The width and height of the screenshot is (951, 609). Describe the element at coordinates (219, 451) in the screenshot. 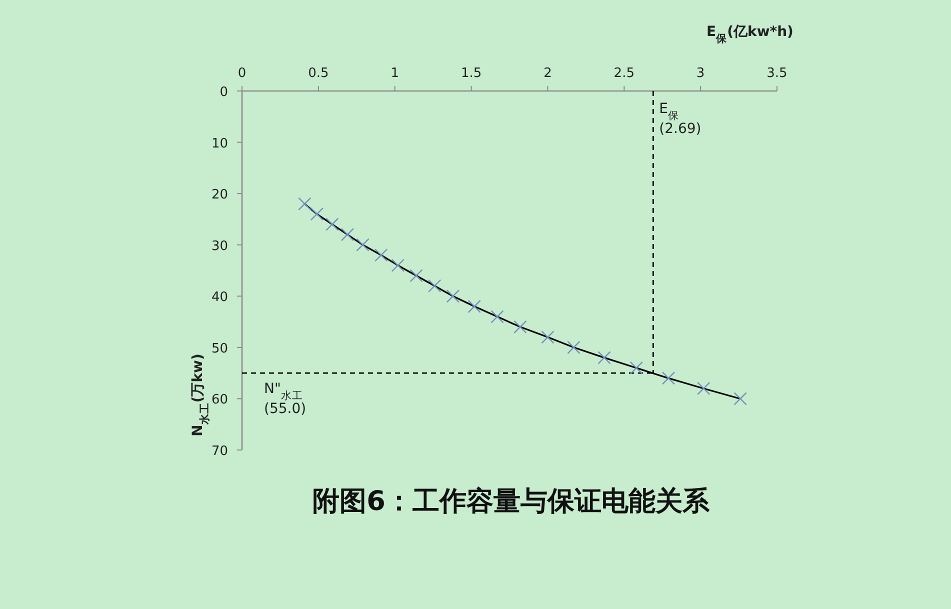

I see `y-tick-label: 70` at that location.